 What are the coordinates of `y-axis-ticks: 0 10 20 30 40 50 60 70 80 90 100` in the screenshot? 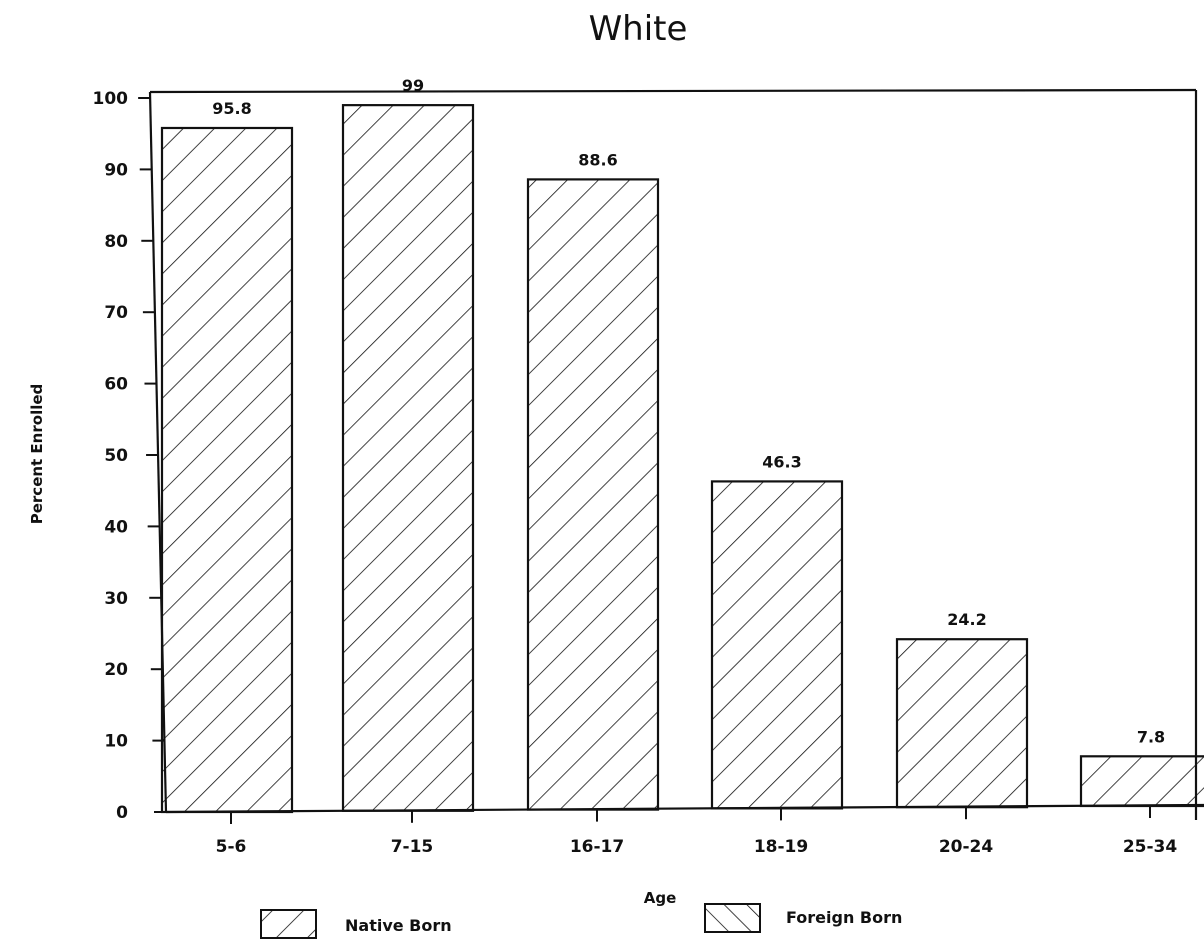 It's located at (129, 456).